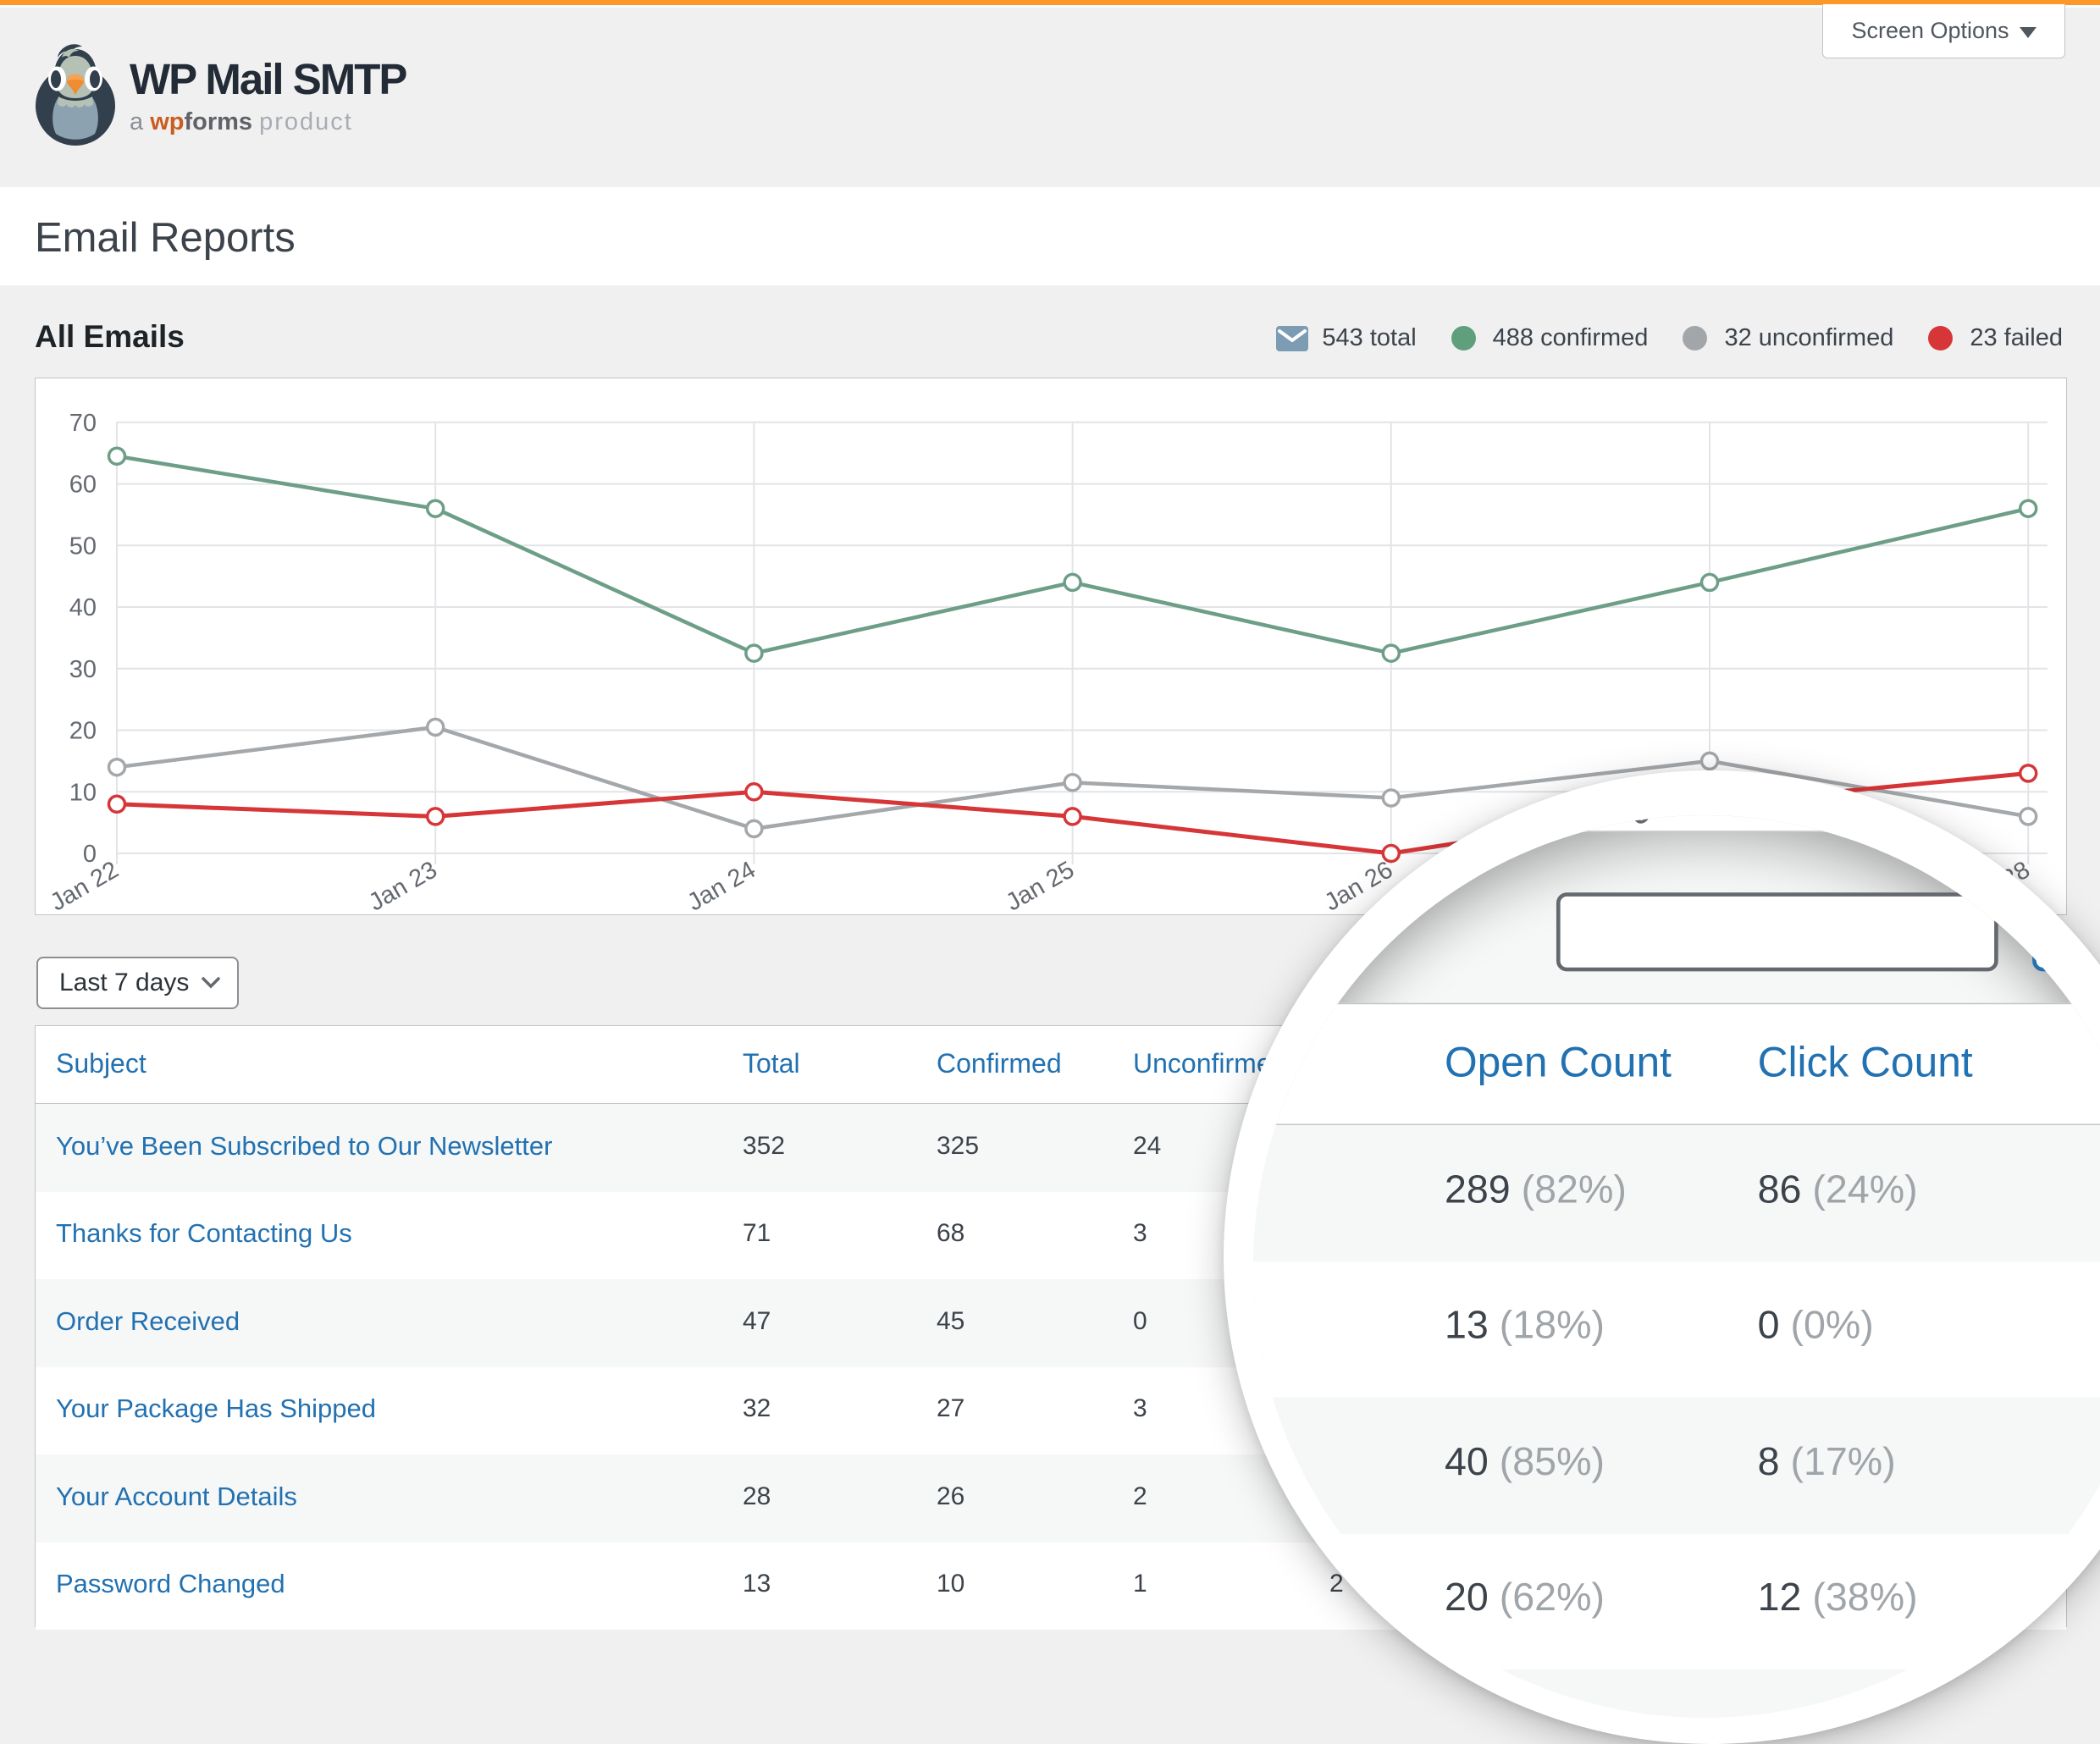 This screenshot has width=2100, height=1744. Describe the element at coordinates (402, 885) in the screenshot. I see `svg-text: Jan 23` at that location.